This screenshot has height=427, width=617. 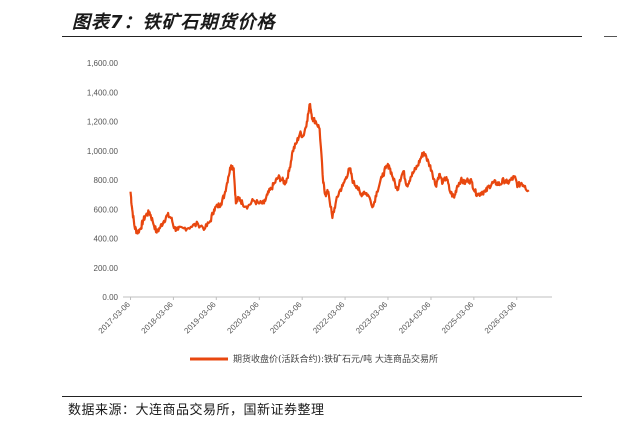 What do you see at coordinates (501, 318) in the screenshot?
I see `x-tick-label: 2026-03-06` at bounding box center [501, 318].